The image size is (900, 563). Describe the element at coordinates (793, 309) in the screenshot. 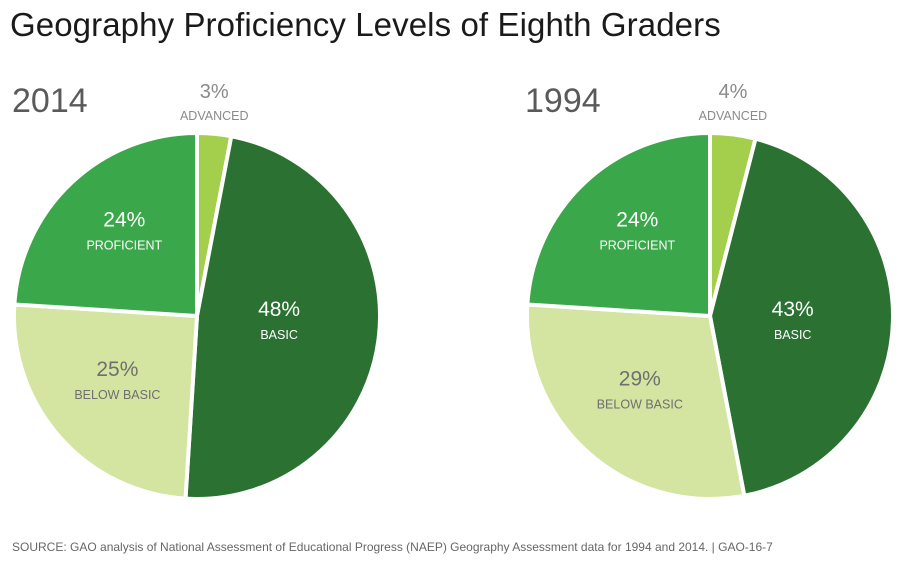

I see `slice-pct-label: 43%` at that location.